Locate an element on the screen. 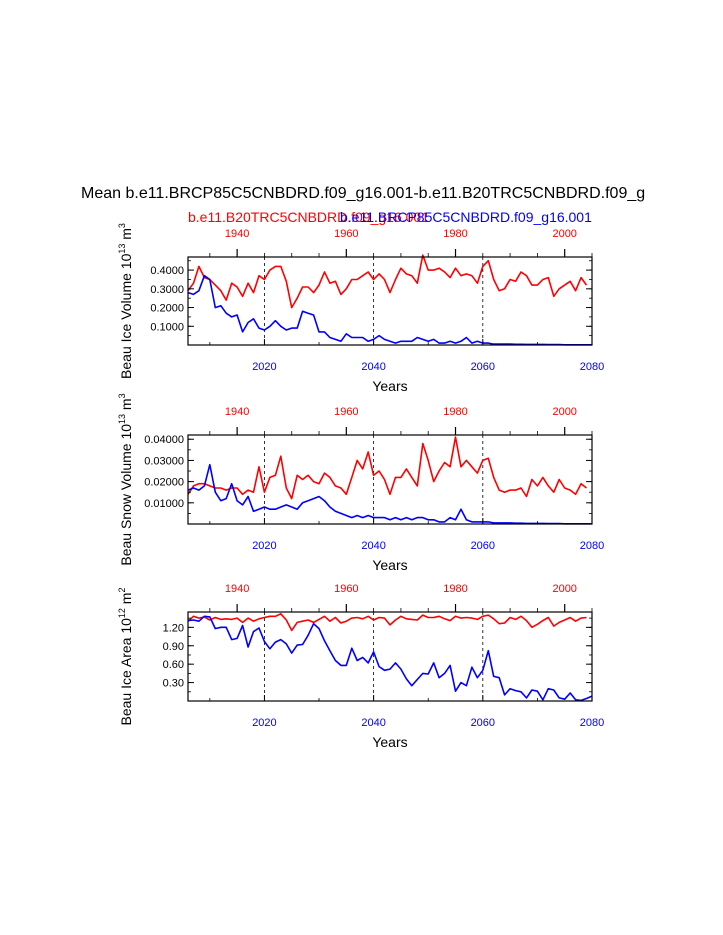  y-axis-label-text: Beau Snow Volume 10 is located at coordinates (126, 495).